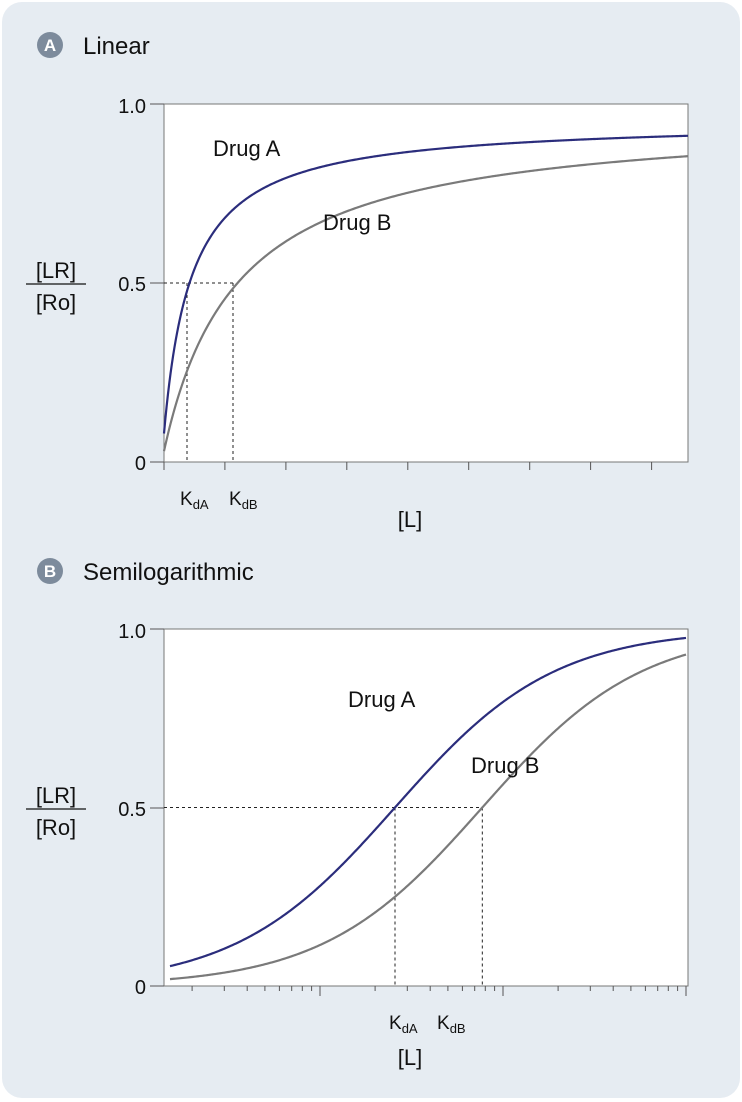 This screenshot has height=1102, width=742. What do you see at coordinates (56, 270) in the screenshot?
I see `panel-a-ylabel-numerator: [LR]` at bounding box center [56, 270].